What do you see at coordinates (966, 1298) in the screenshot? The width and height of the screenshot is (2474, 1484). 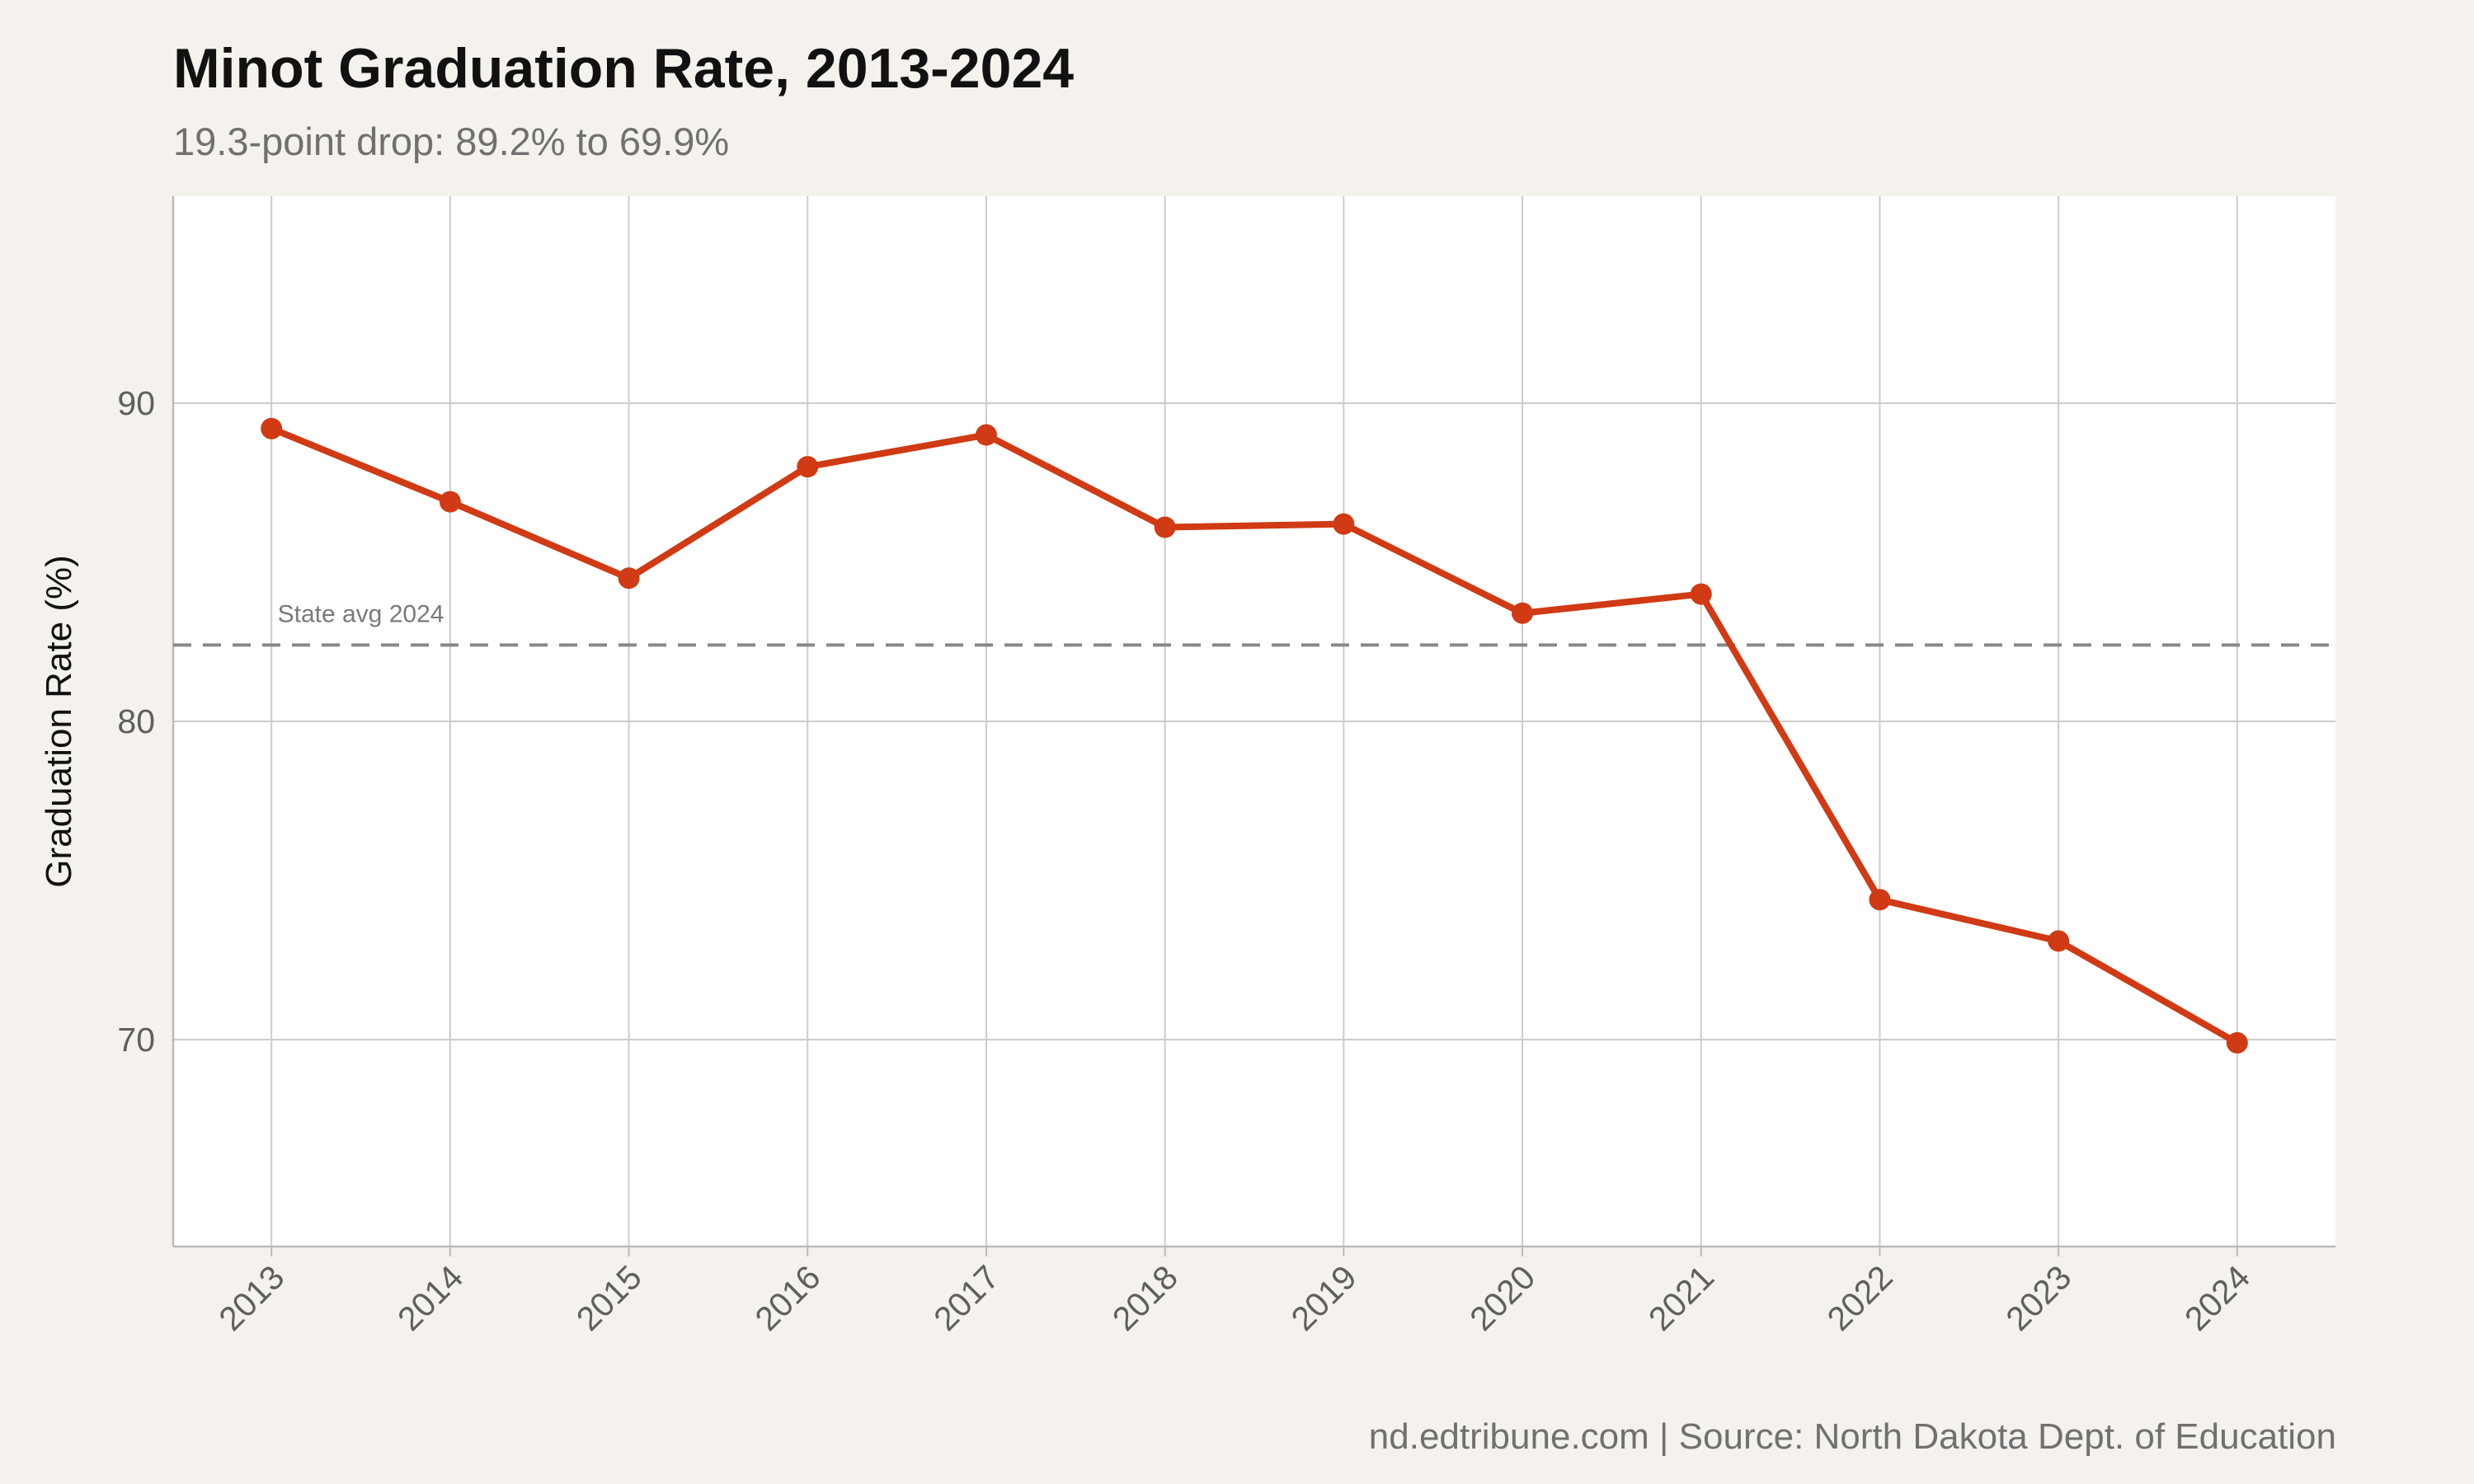 I see `x-tick-label-2017: 2017` at bounding box center [966, 1298].